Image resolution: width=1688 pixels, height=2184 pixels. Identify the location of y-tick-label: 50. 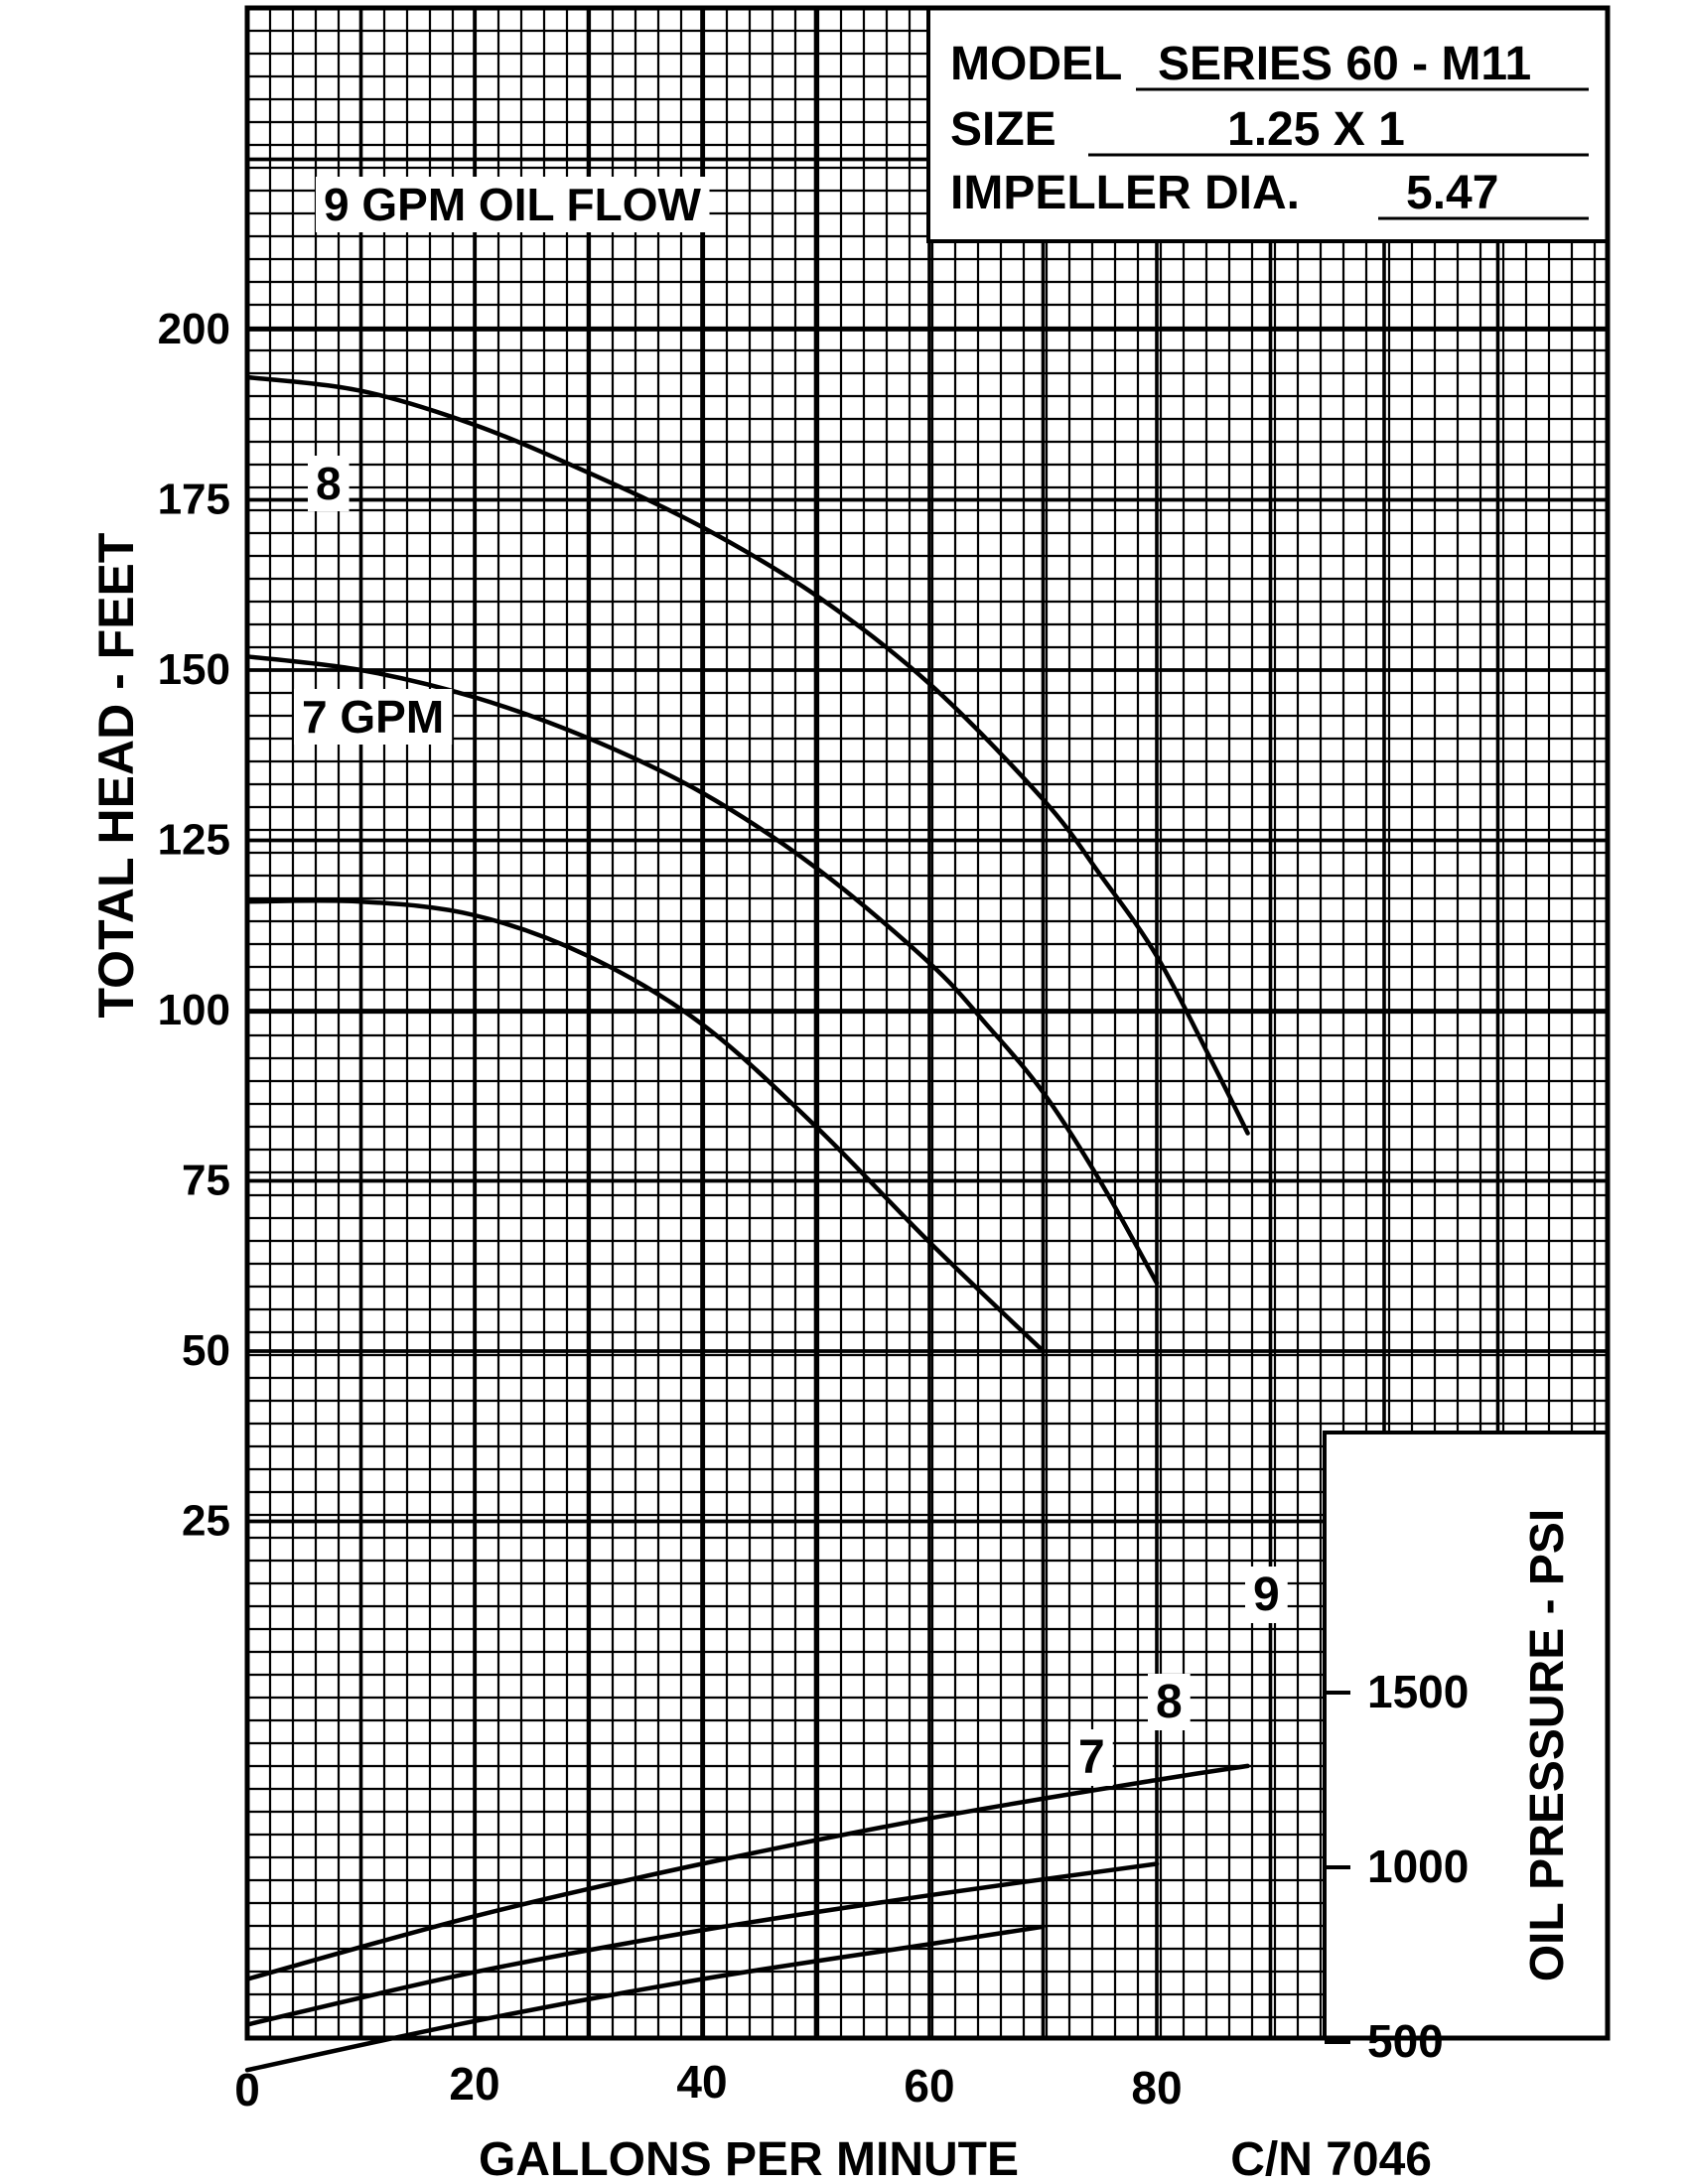
(206, 1350).